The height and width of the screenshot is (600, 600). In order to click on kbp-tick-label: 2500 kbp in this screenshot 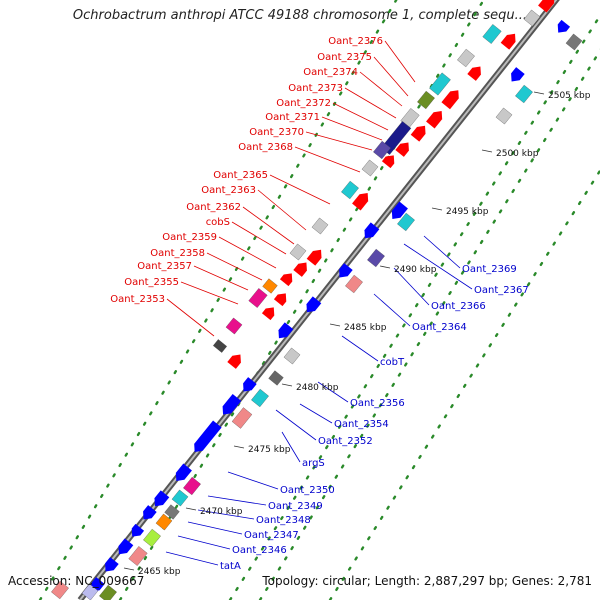, I will do `click(517, 154)`.